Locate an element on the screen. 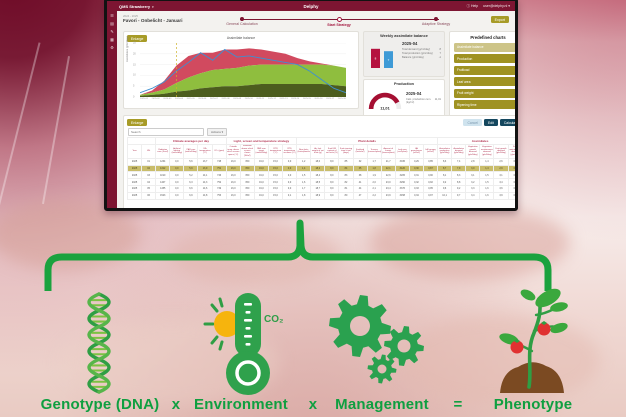 The width and height of the screenshot is (626, 417). predefined-chart-button: Fruit weight is located at coordinates (484, 93).